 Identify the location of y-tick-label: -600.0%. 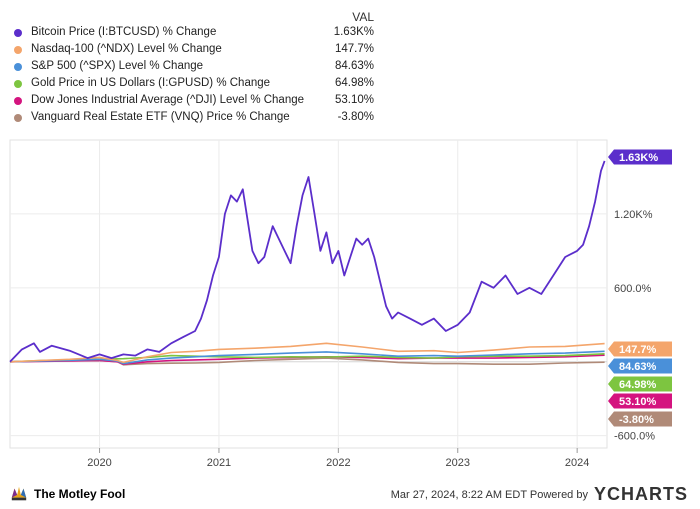
(634, 437).